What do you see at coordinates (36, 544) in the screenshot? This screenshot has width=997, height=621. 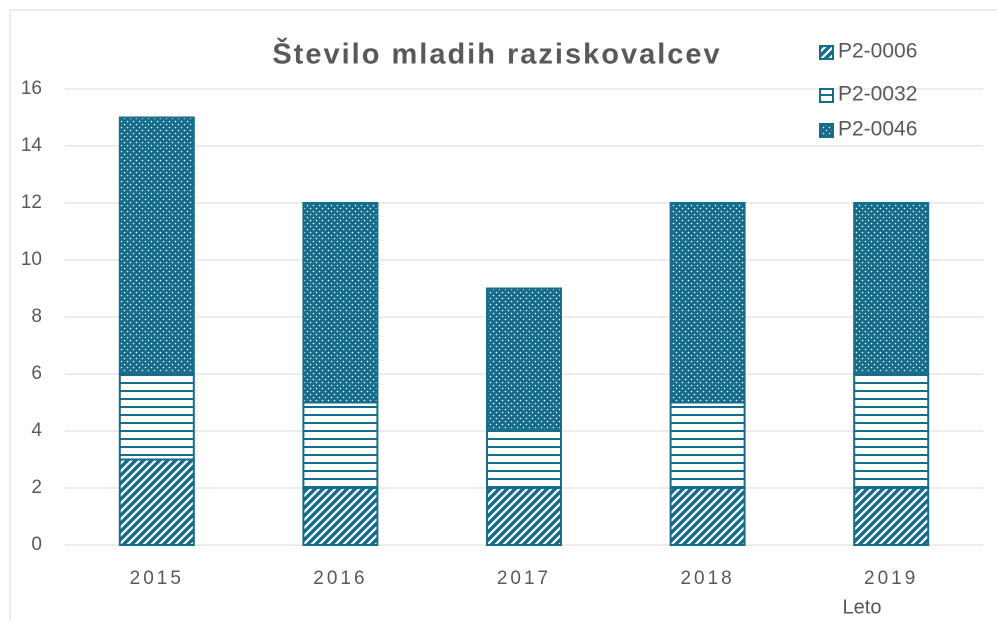 I see `y-tick-label: 0` at bounding box center [36, 544].